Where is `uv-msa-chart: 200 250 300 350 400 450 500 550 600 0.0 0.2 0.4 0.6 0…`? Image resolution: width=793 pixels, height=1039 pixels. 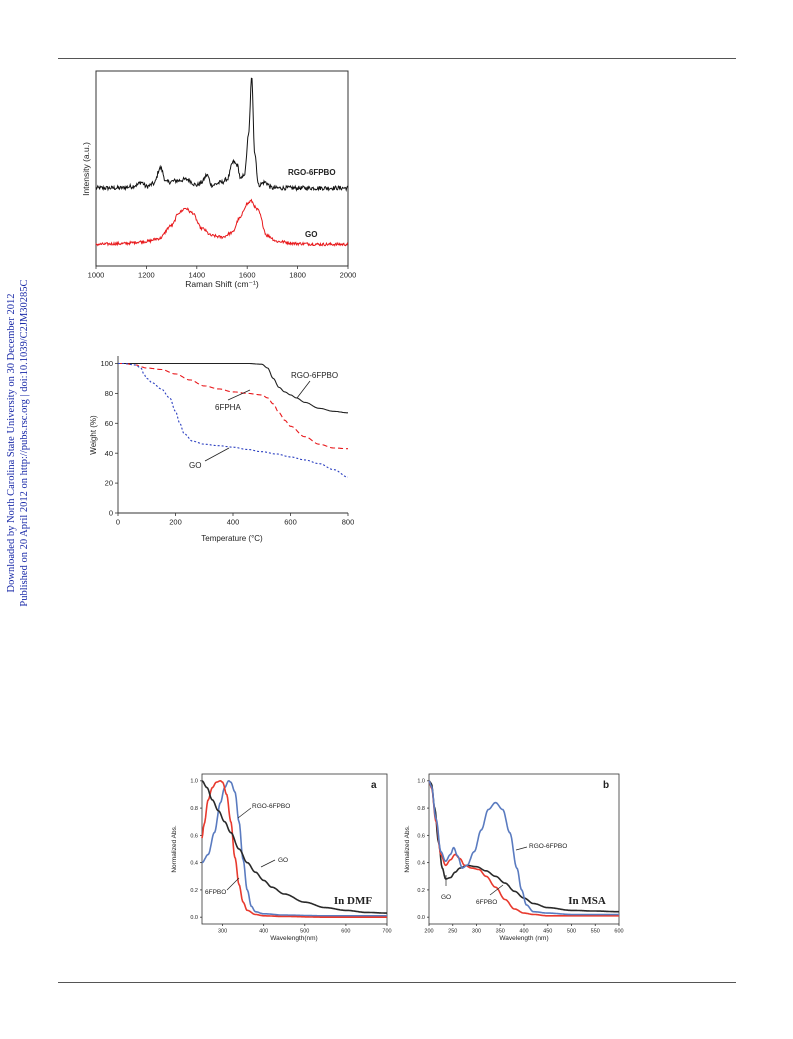
uv-msa-chart: 200 250 300 350 400 450 500 550 600 0.0 0.2 0.4 0.6 0… is located at coordinates (514, 857).